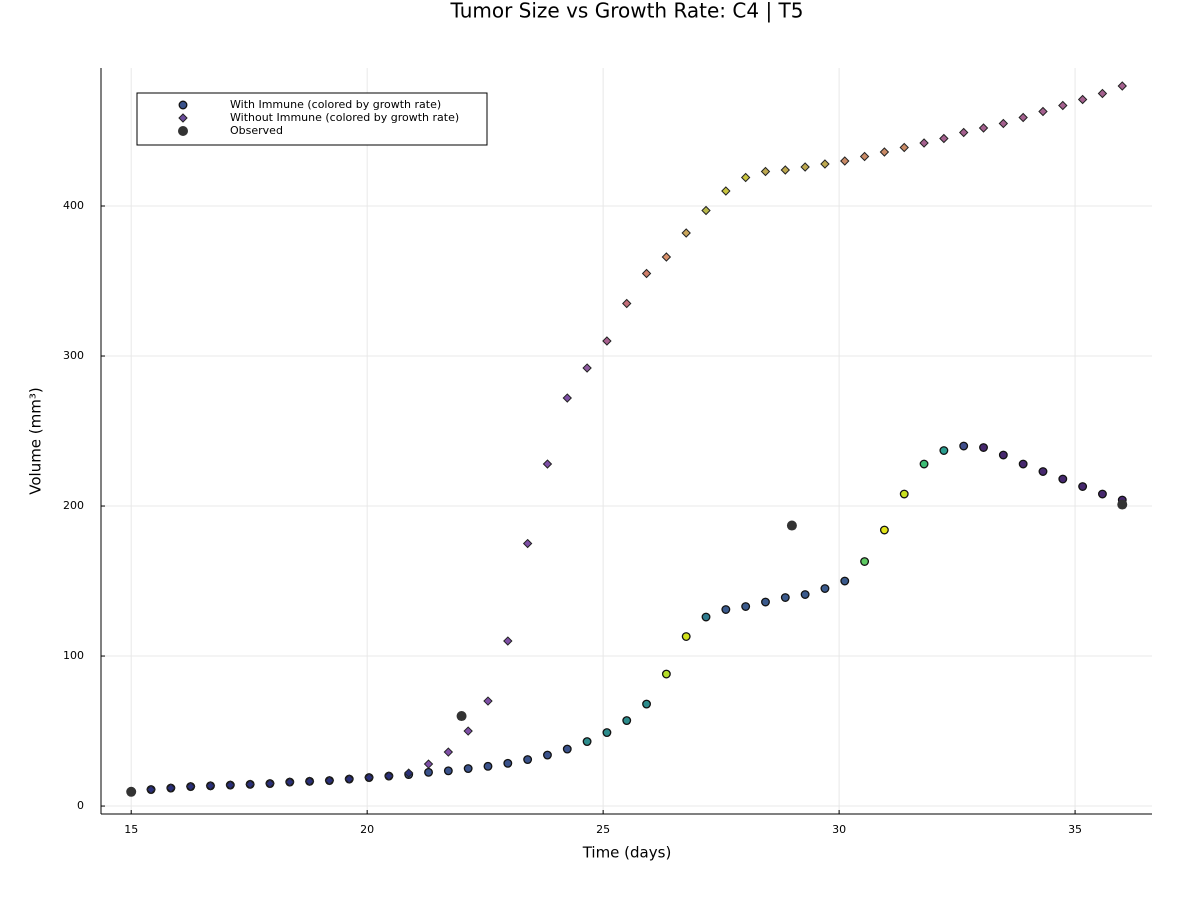 This screenshot has width=1200, height=904. What do you see at coordinates (627, 11) in the screenshot?
I see `chart-title: Tumor Size vs Growth Rate: C4 | T5` at bounding box center [627, 11].